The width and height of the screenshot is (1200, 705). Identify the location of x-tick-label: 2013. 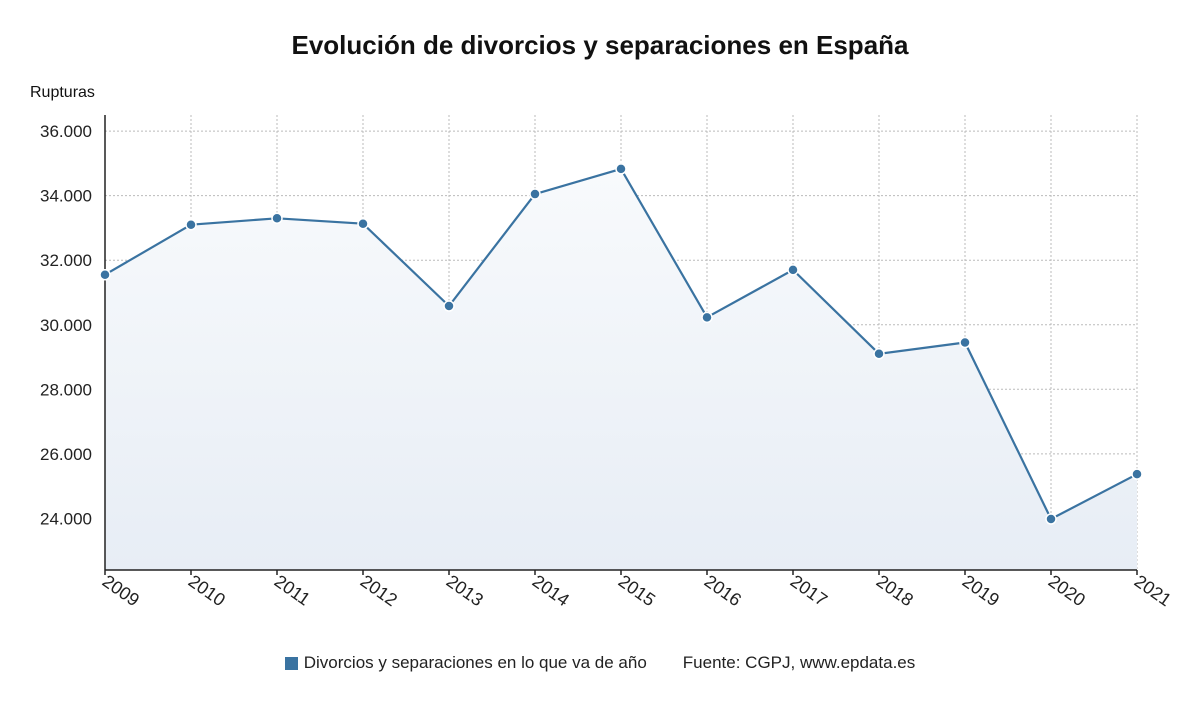
(465, 590).